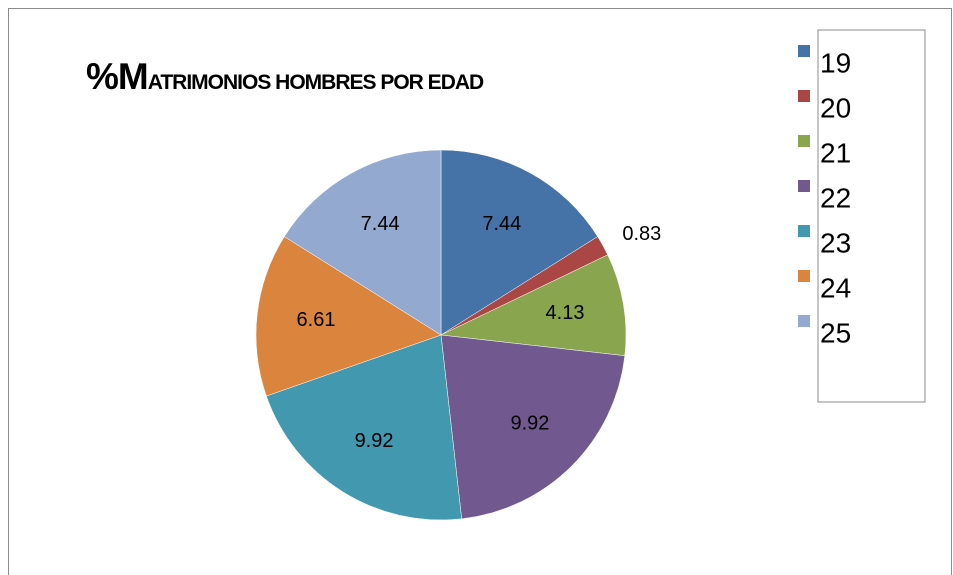 Image resolution: width=953 pixels, height=575 pixels. What do you see at coordinates (835, 197) in the screenshot?
I see `legend-label: 22` at bounding box center [835, 197].